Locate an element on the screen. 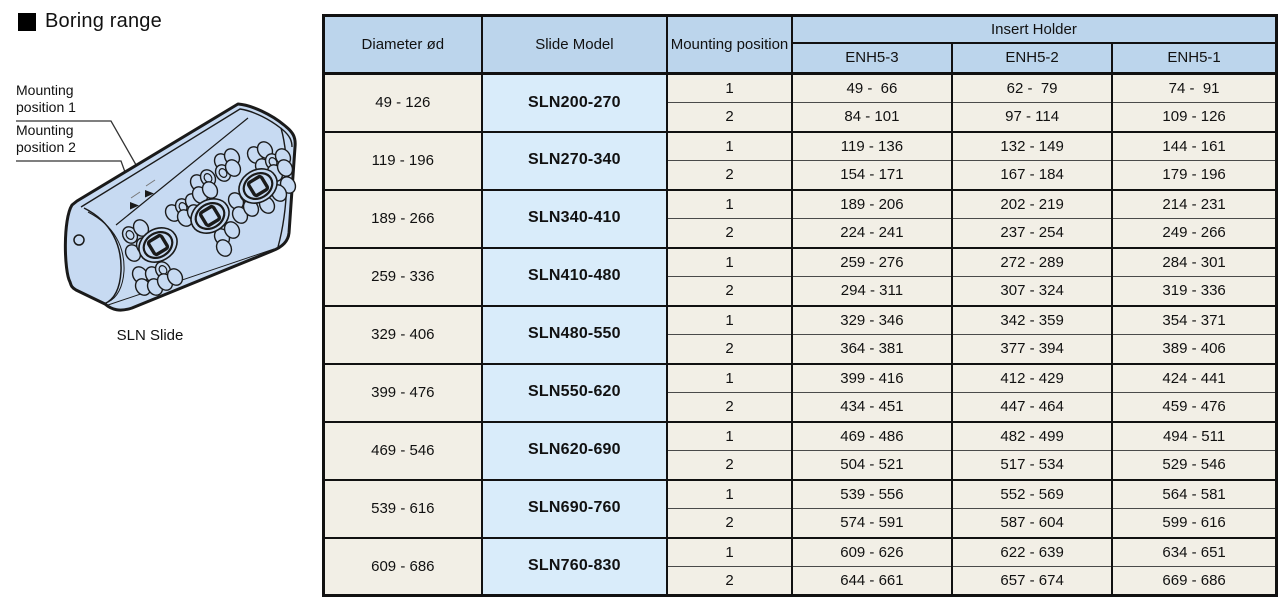 The width and height of the screenshot is (1286, 610). header-enh5-3: ENH5-3 is located at coordinates (872, 58).